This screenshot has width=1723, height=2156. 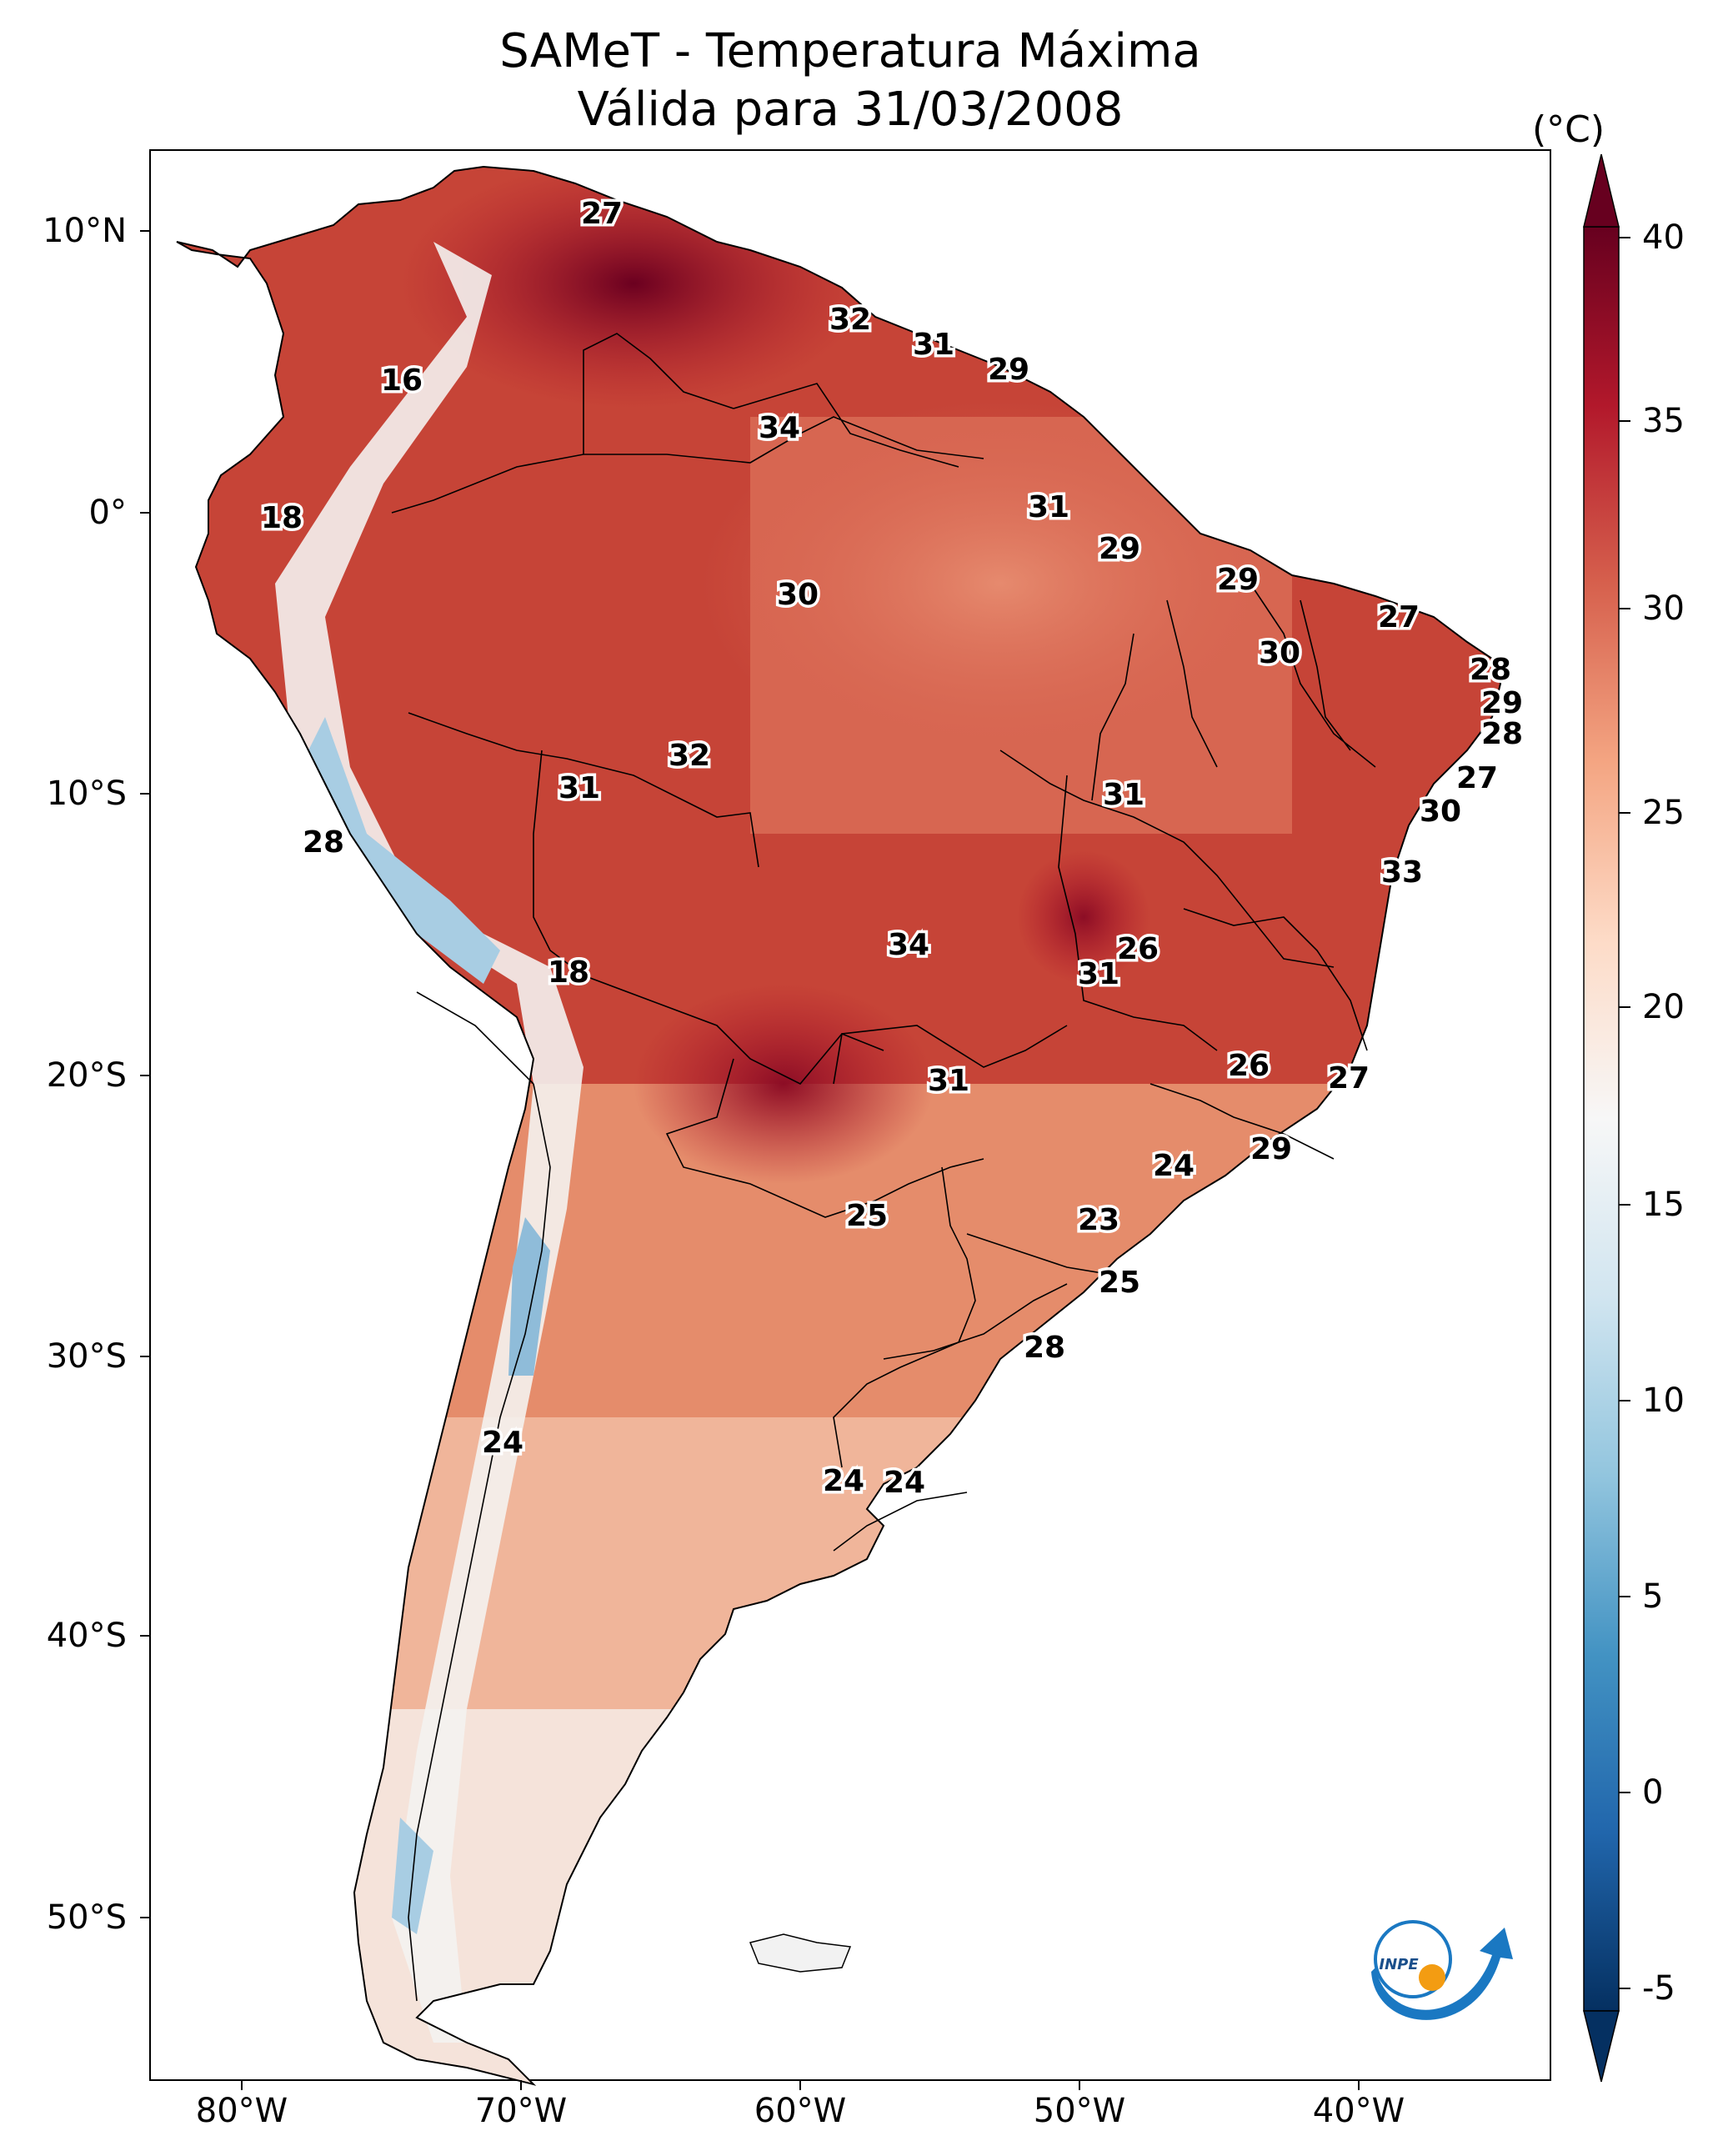 What do you see at coordinates (521, 2111) in the screenshot?
I see `lon-label: 70°W` at bounding box center [521, 2111].